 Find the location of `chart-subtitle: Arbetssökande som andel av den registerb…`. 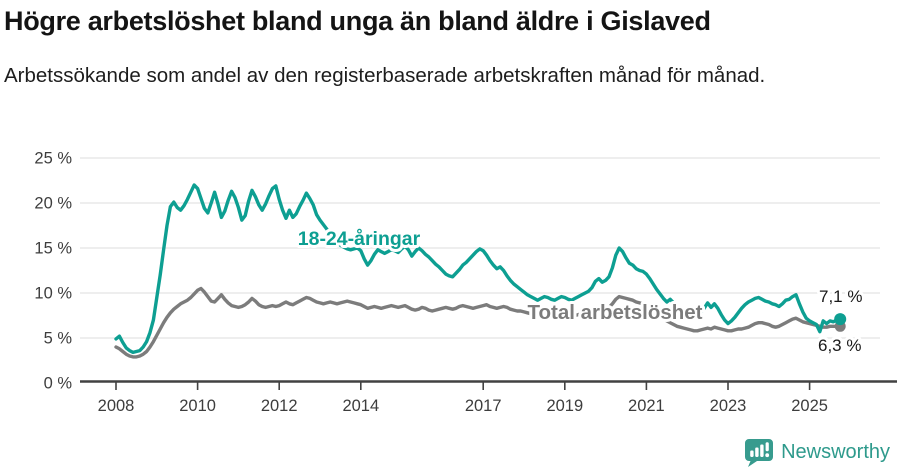

chart-subtitle: Arbetssökande som andel av den registerb… is located at coordinates (385, 75).